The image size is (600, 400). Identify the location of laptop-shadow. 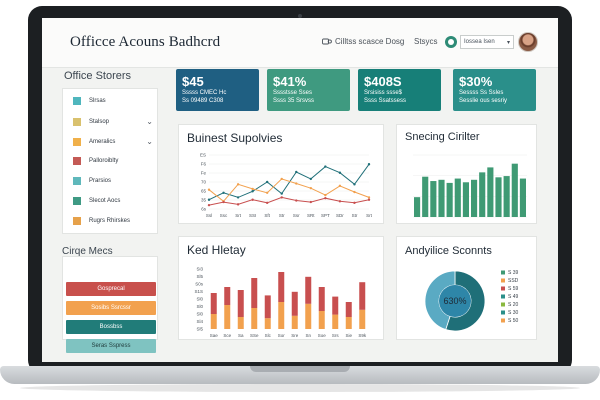
(300, 388).